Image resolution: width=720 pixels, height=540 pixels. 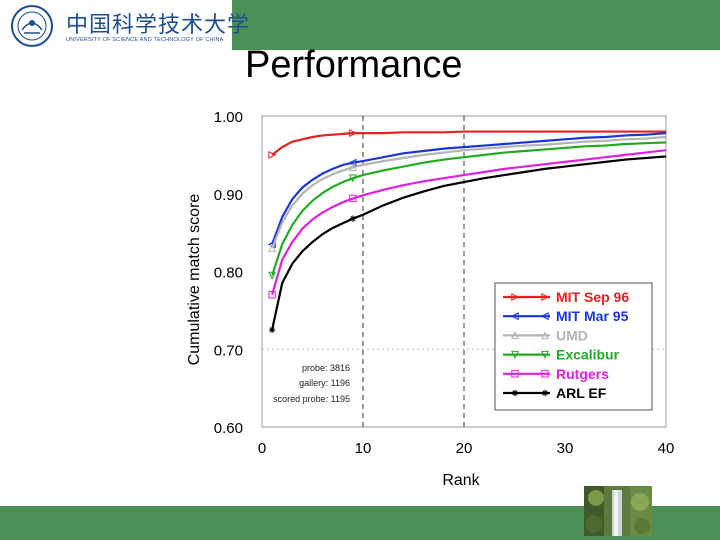 What do you see at coordinates (461, 480) in the screenshot?
I see `x-axis-label: Rank` at bounding box center [461, 480].